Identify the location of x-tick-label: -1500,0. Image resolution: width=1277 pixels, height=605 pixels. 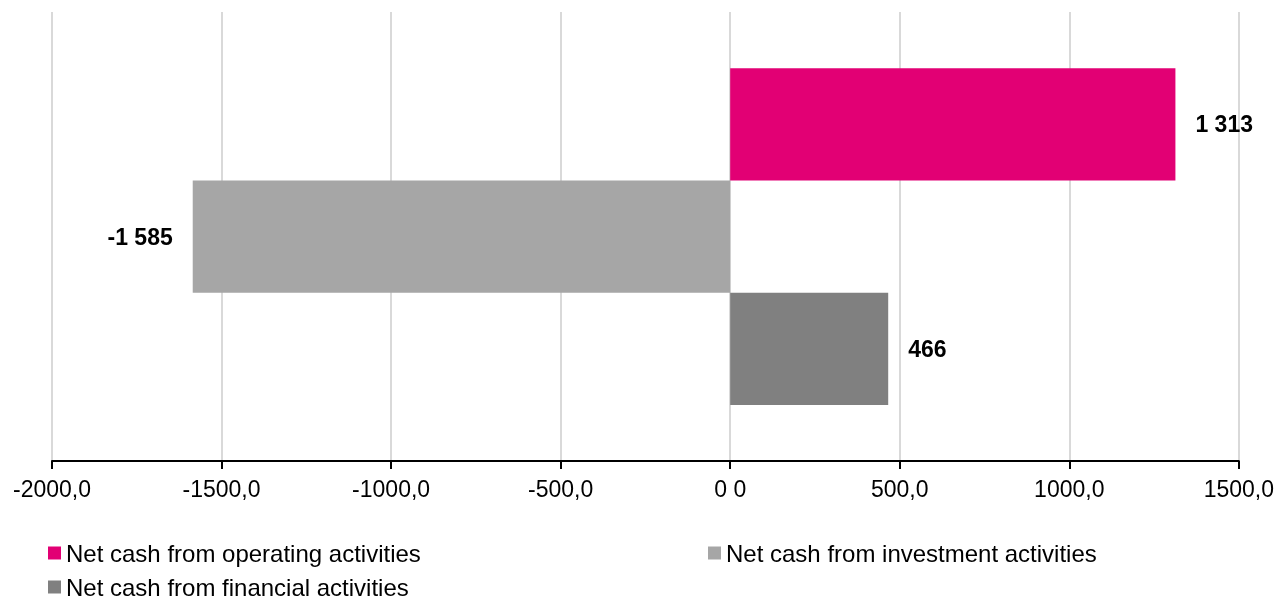
(221, 488).